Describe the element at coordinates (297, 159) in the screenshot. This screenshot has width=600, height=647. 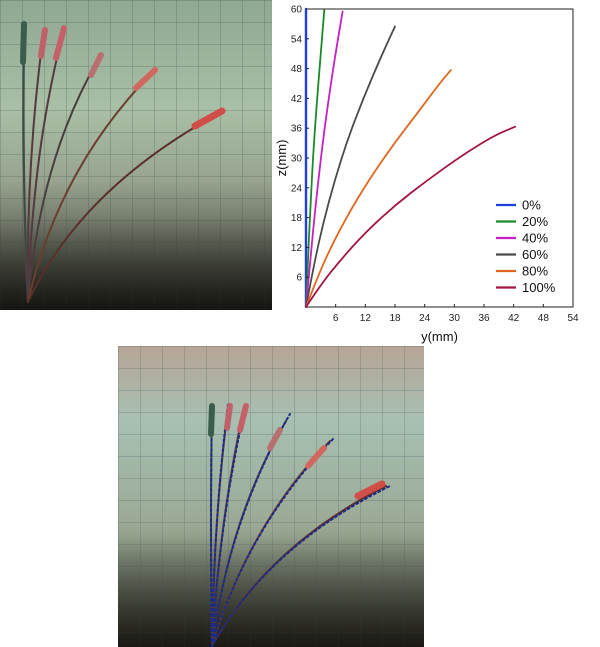
I see `y-tick-label: 30` at that location.